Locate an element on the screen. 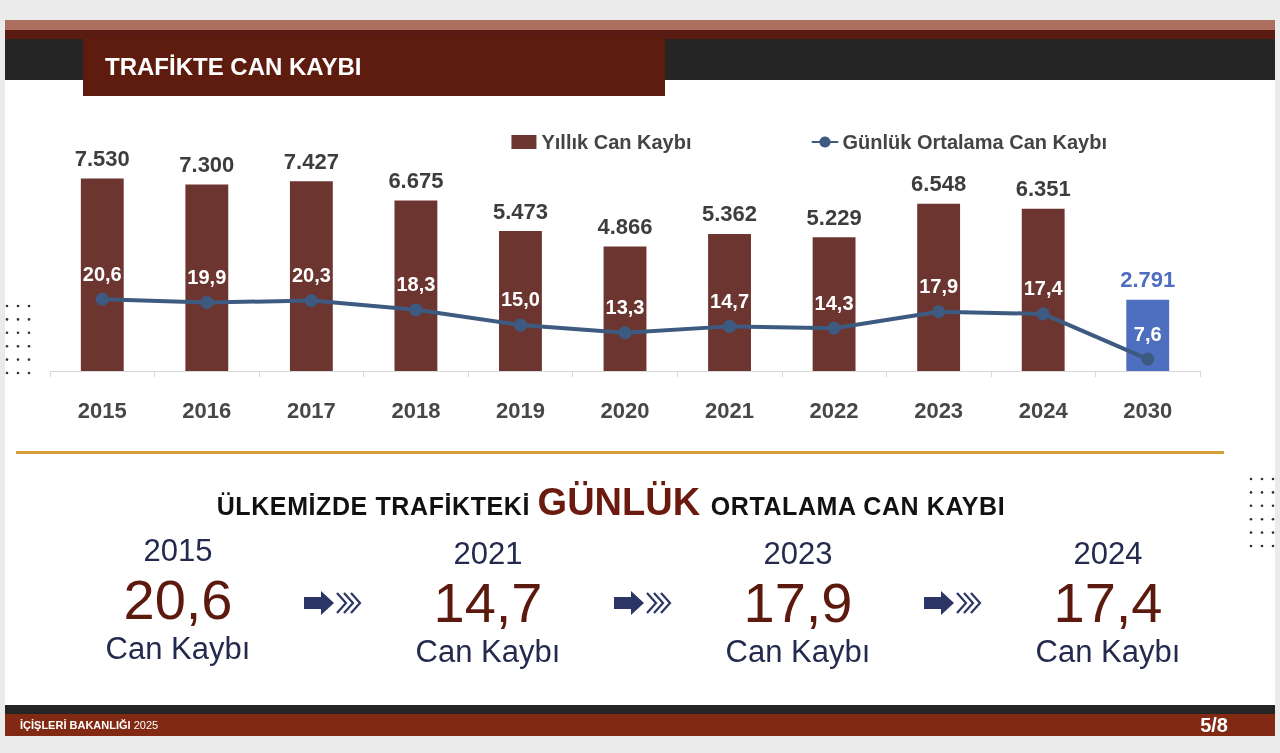  x-tick-label: 2020 is located at coordinates (625, 410).